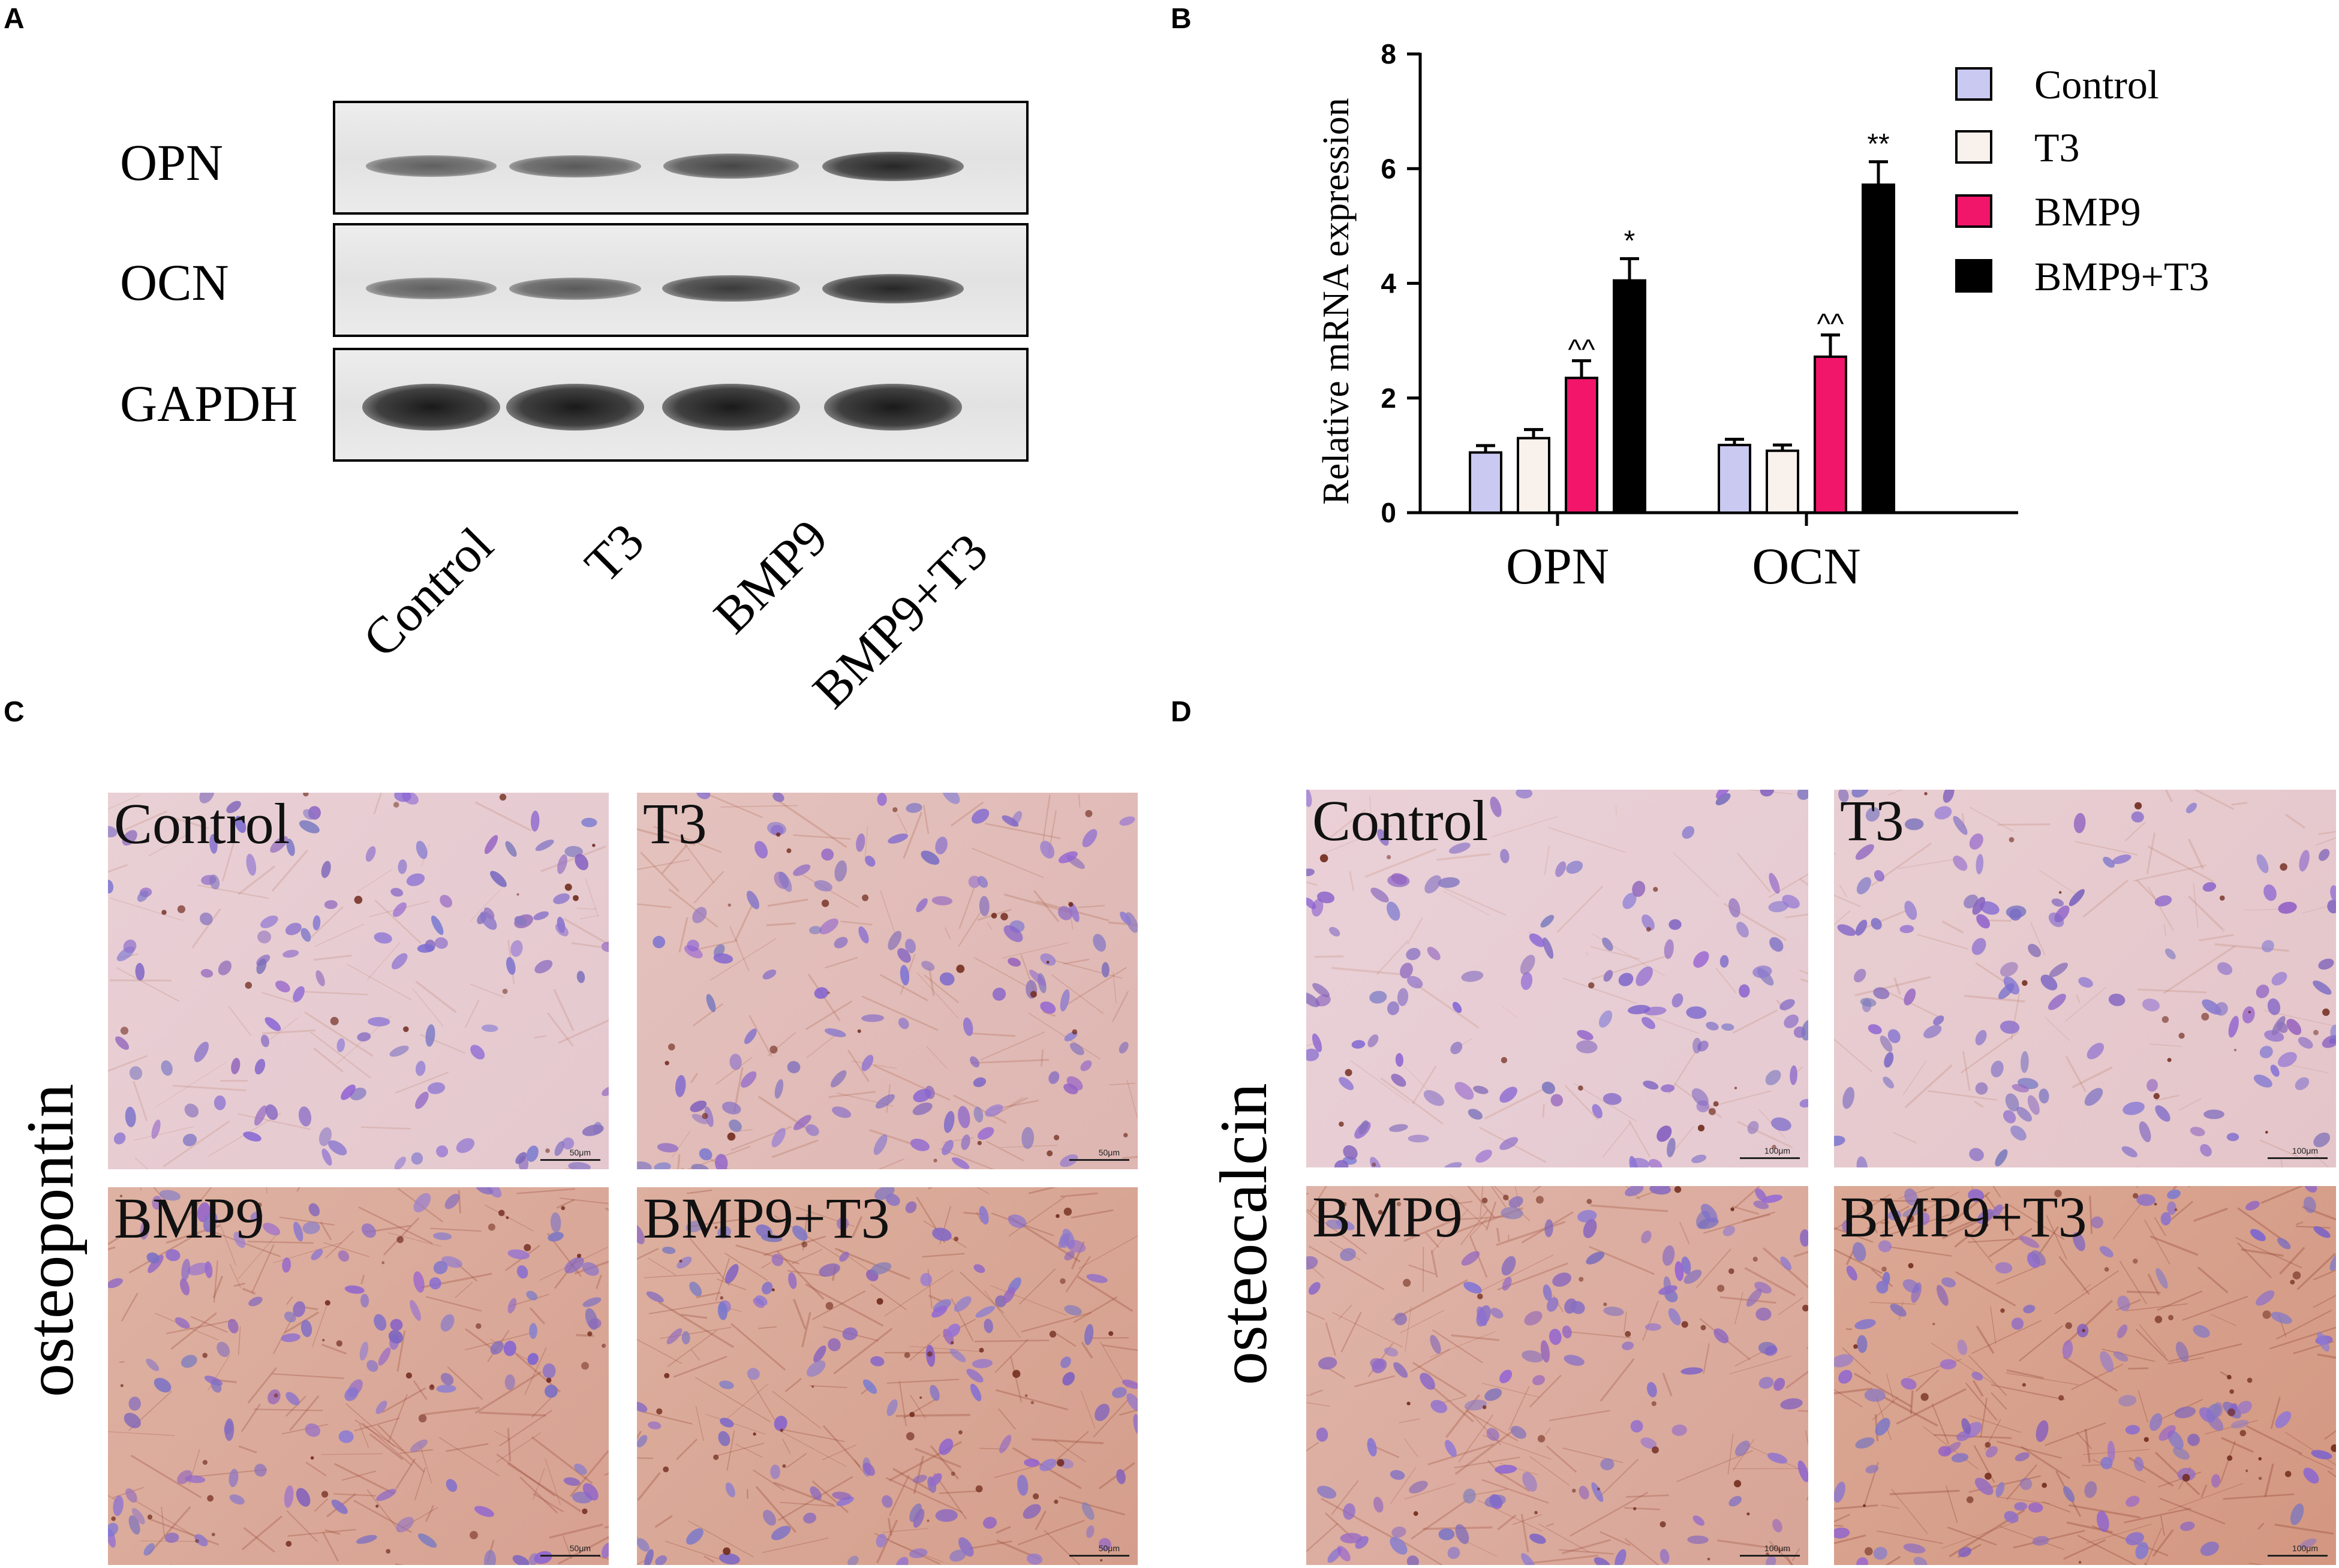  I want to click on legend-label: Control, so click(2097, 84).